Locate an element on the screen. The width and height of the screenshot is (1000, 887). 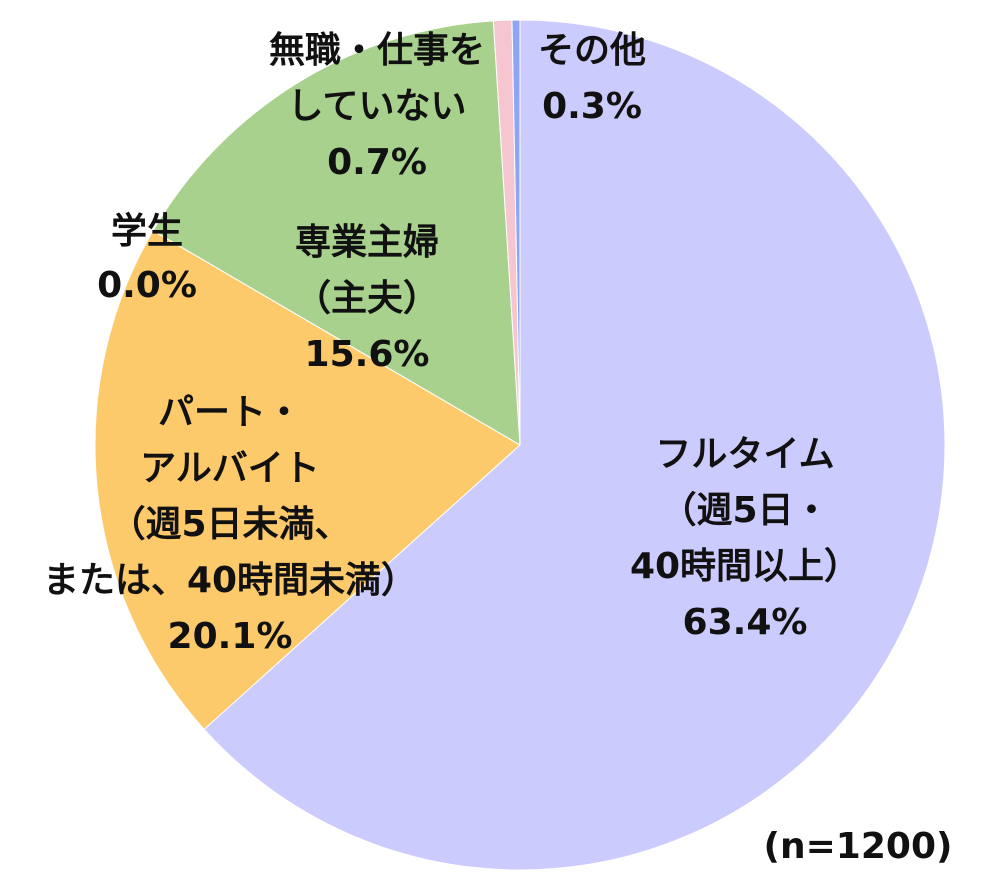
slice-label-2: 学生 0.0% is located at coordinates (147, 258).